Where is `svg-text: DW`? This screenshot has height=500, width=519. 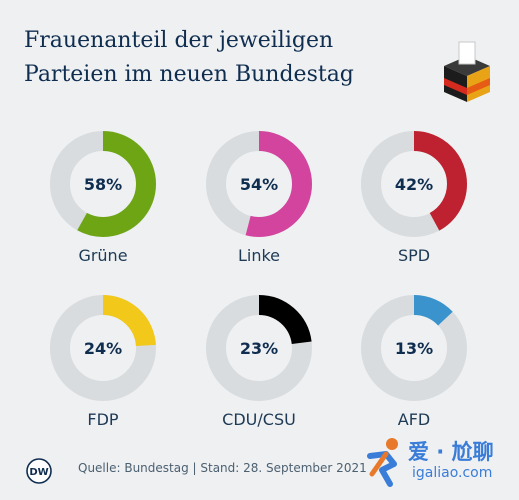 svg-text: DW is located at coordinates (38, 472).